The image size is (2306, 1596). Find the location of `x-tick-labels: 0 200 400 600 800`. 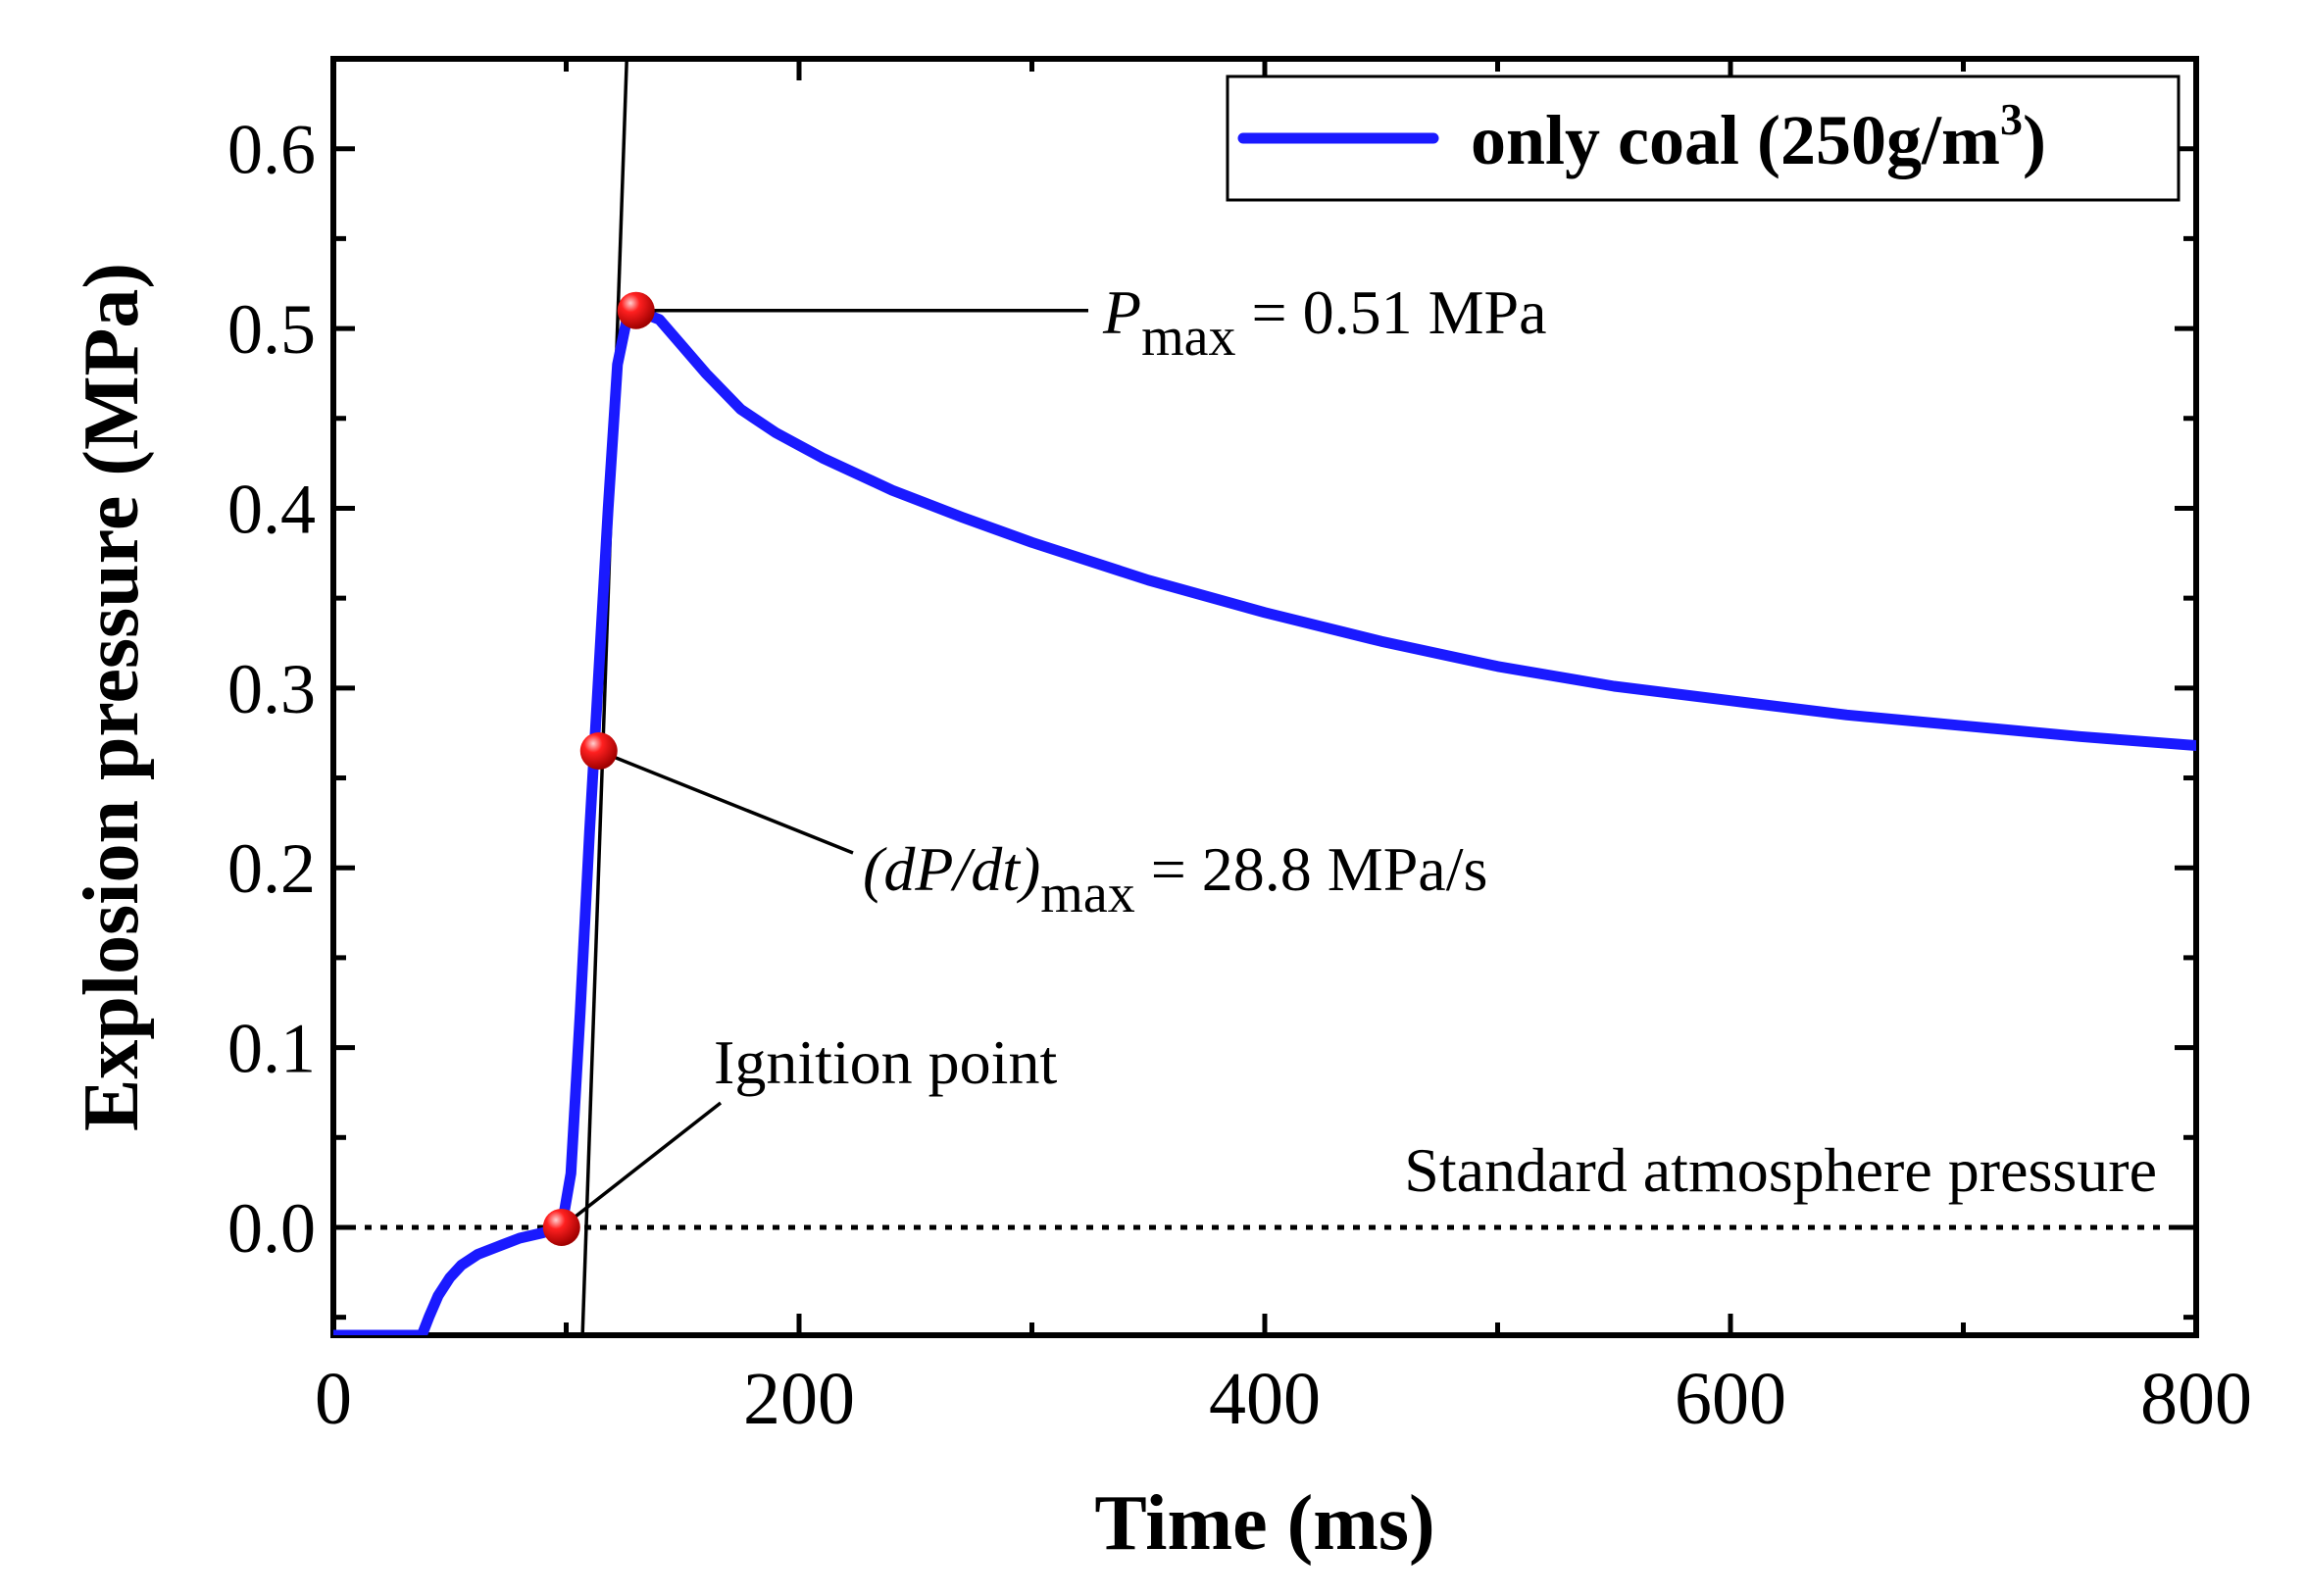

x-tick-labels: 0 200 400 600 800 is located at coordinates (1283, 1399).